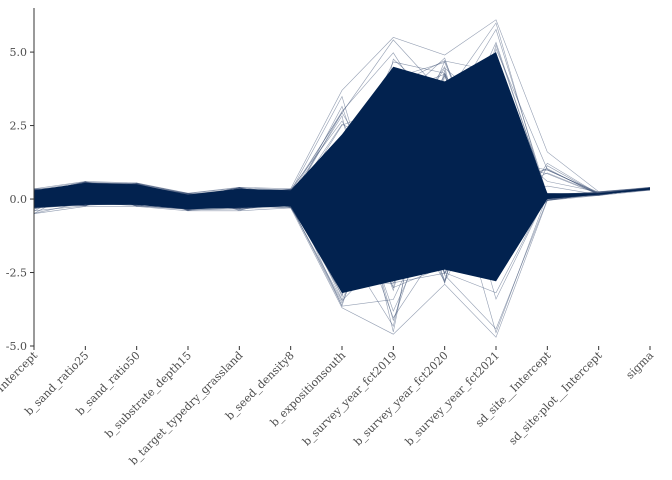 The height and width of the screenshot is (480, 672). What do you see at coordinates (16, 346) in the screenshot?
I see `y-tick-label: -5.0` at bounding box center [16, 346].